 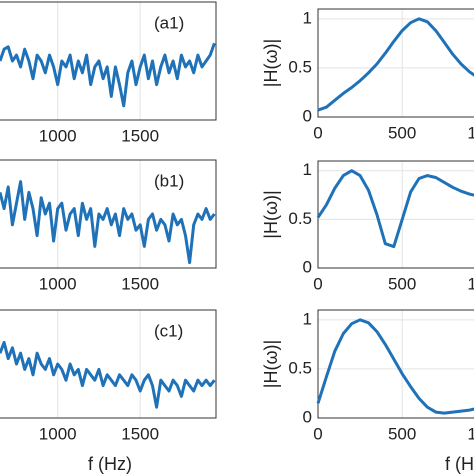 What do you see at coordinates (169, 180) in the screenshot?
I see `panel-label: (b1)` at bounding box center [169, 180].